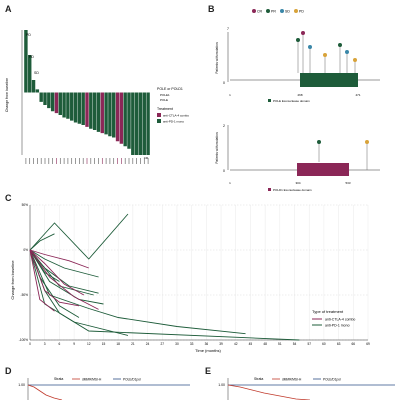  What do you see at coordinates (164, 100) in the screenshot?
I see `legend-pole-item-2: POLE` at bounding box center [164, 100].